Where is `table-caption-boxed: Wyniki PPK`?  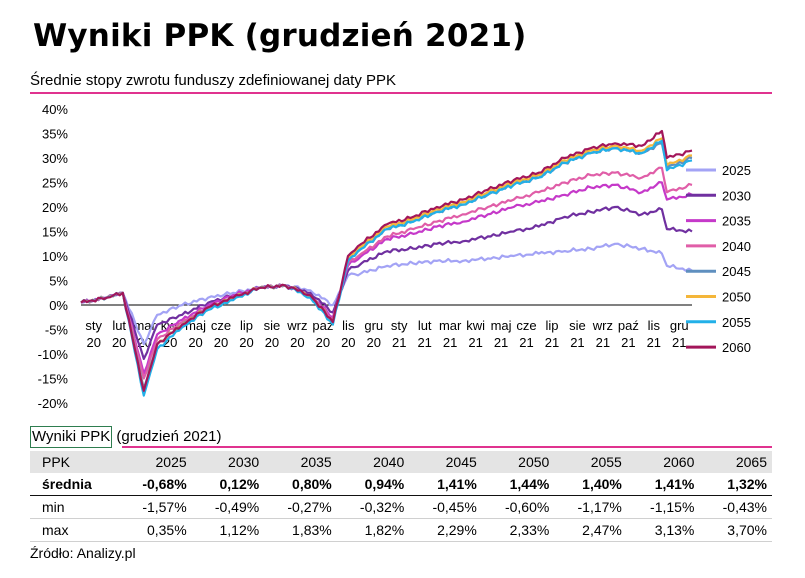
table-caption-boxed: Wyniki PPK is located at coordinates (71, 437).